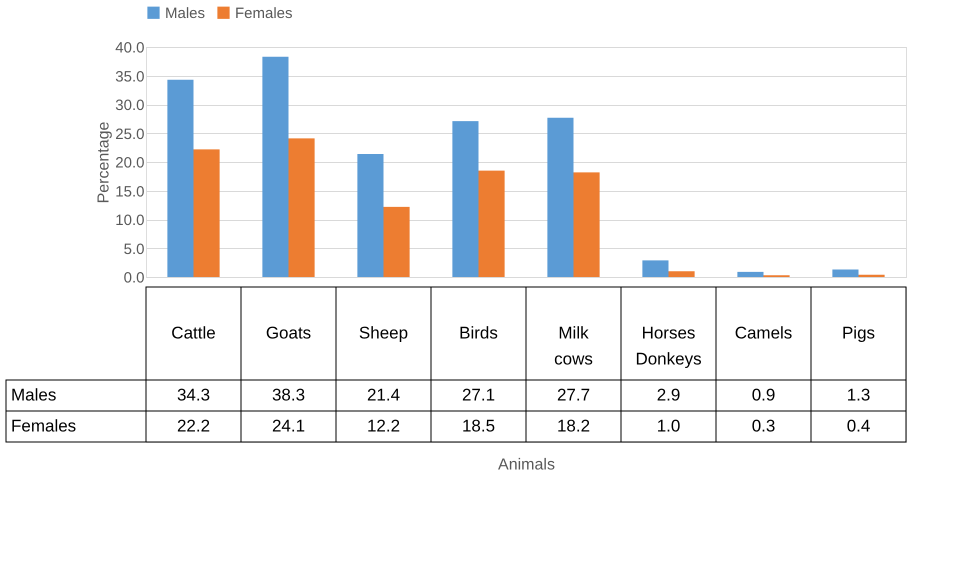 Image resolution: width=954 pixels, height=579 pixels. What do you see at coordinates (193, 395) in the screenshot?
I see `data-label: 34.3` at bounding box center [193, 395].